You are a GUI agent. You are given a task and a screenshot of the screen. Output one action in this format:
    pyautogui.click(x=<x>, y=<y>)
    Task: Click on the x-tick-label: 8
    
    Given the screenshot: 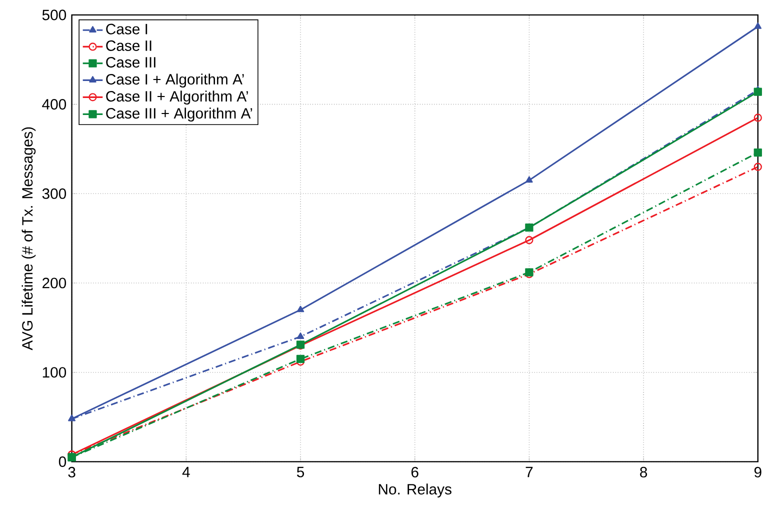 What is the action you would take?
    pyautogui.click(x=644, y=472)
    